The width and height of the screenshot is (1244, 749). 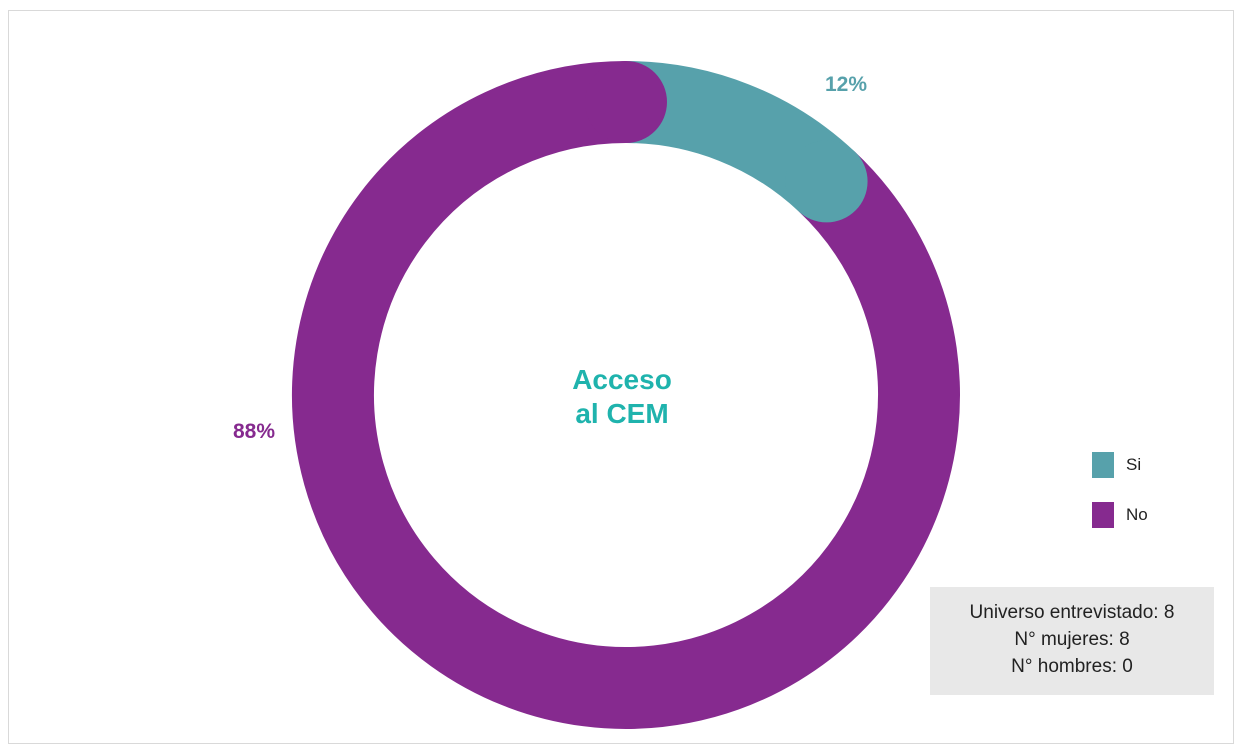 I want to click on legend: Si No, so click(x=1120, y=502).